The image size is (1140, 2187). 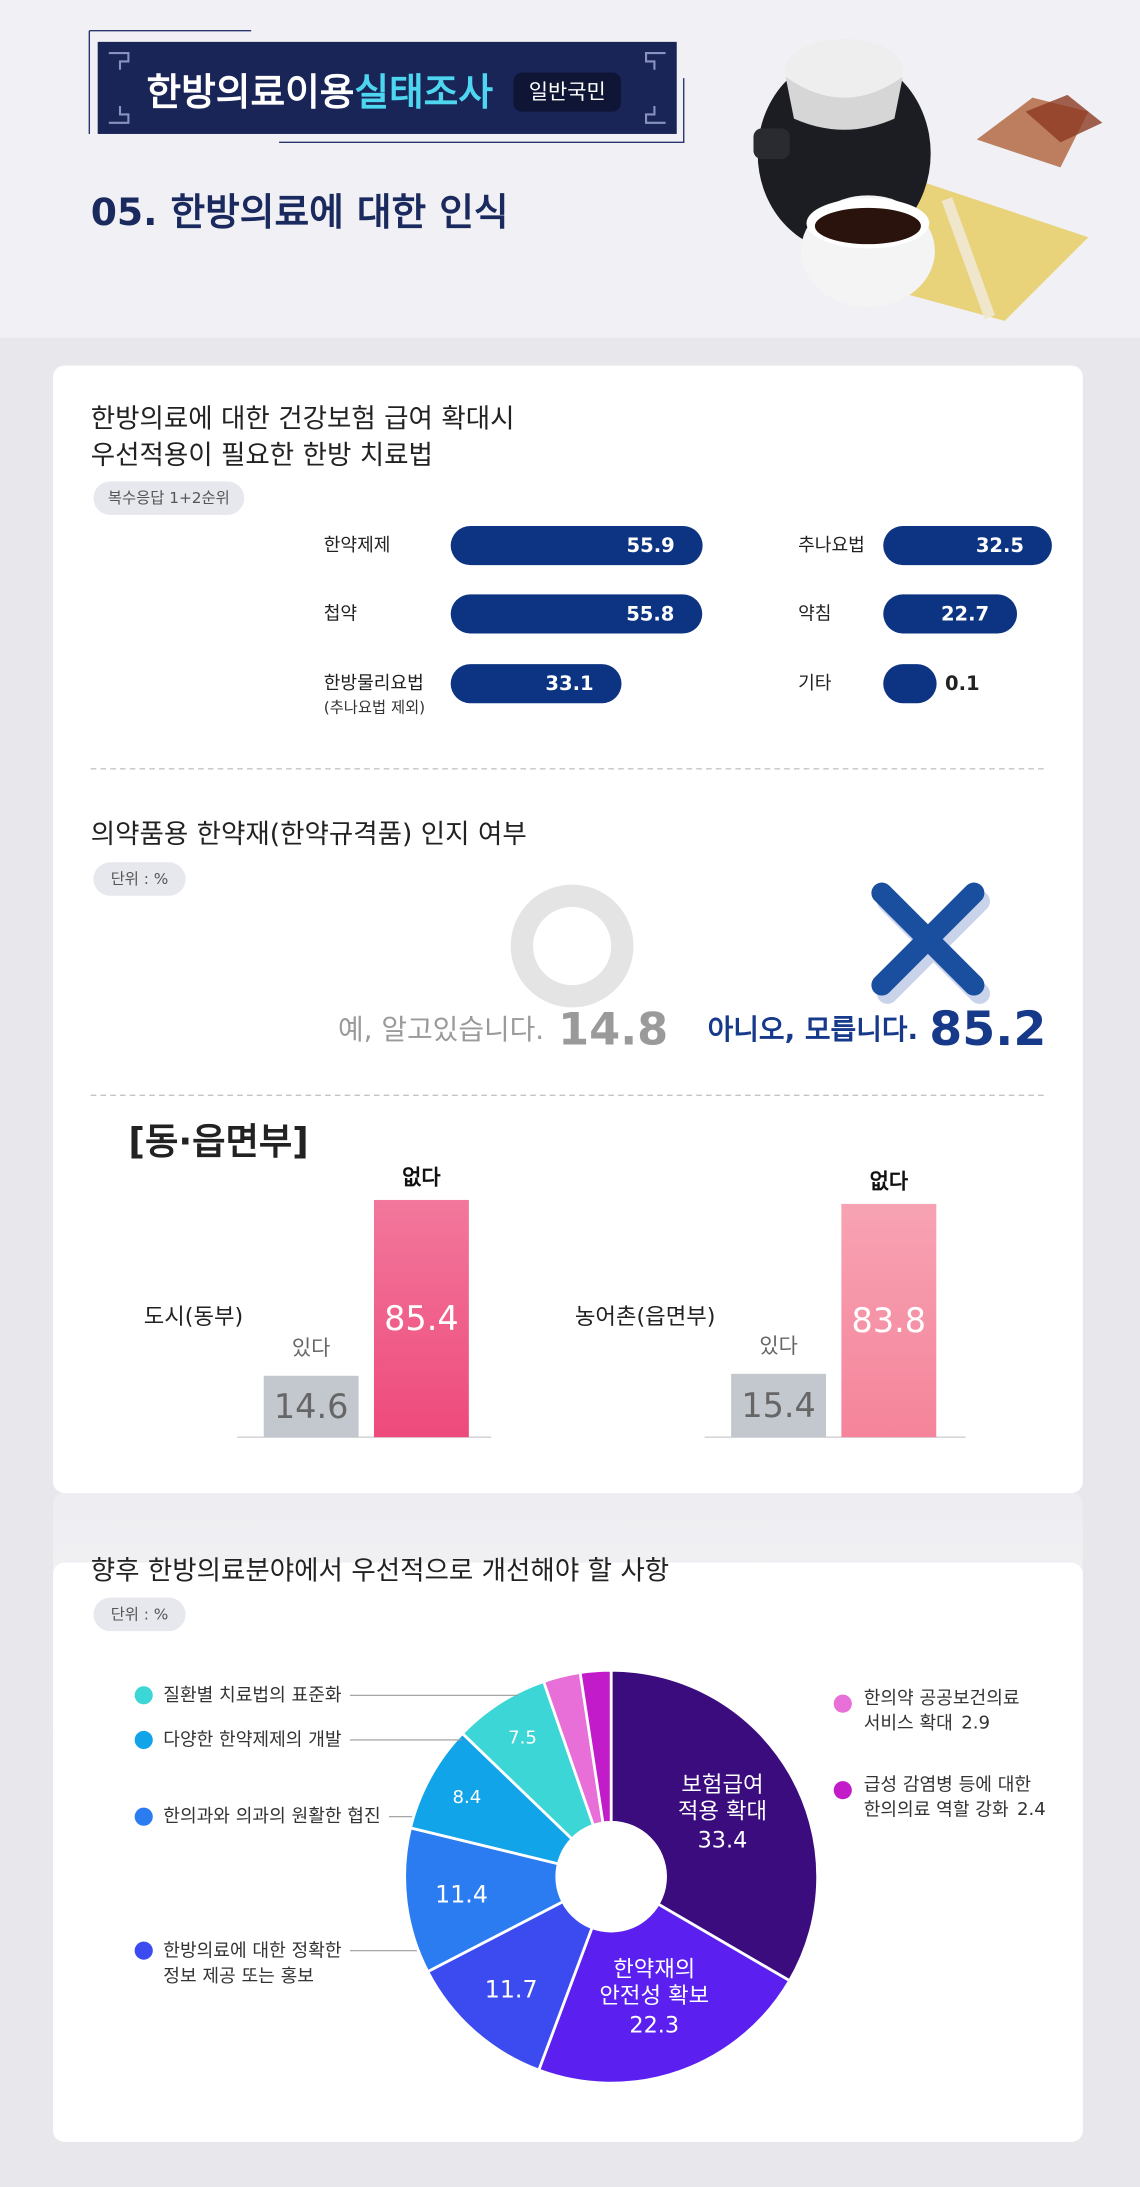 I want to click on section-title: 05. 한방의료에 대한 인식, so click(x=300, y=212).